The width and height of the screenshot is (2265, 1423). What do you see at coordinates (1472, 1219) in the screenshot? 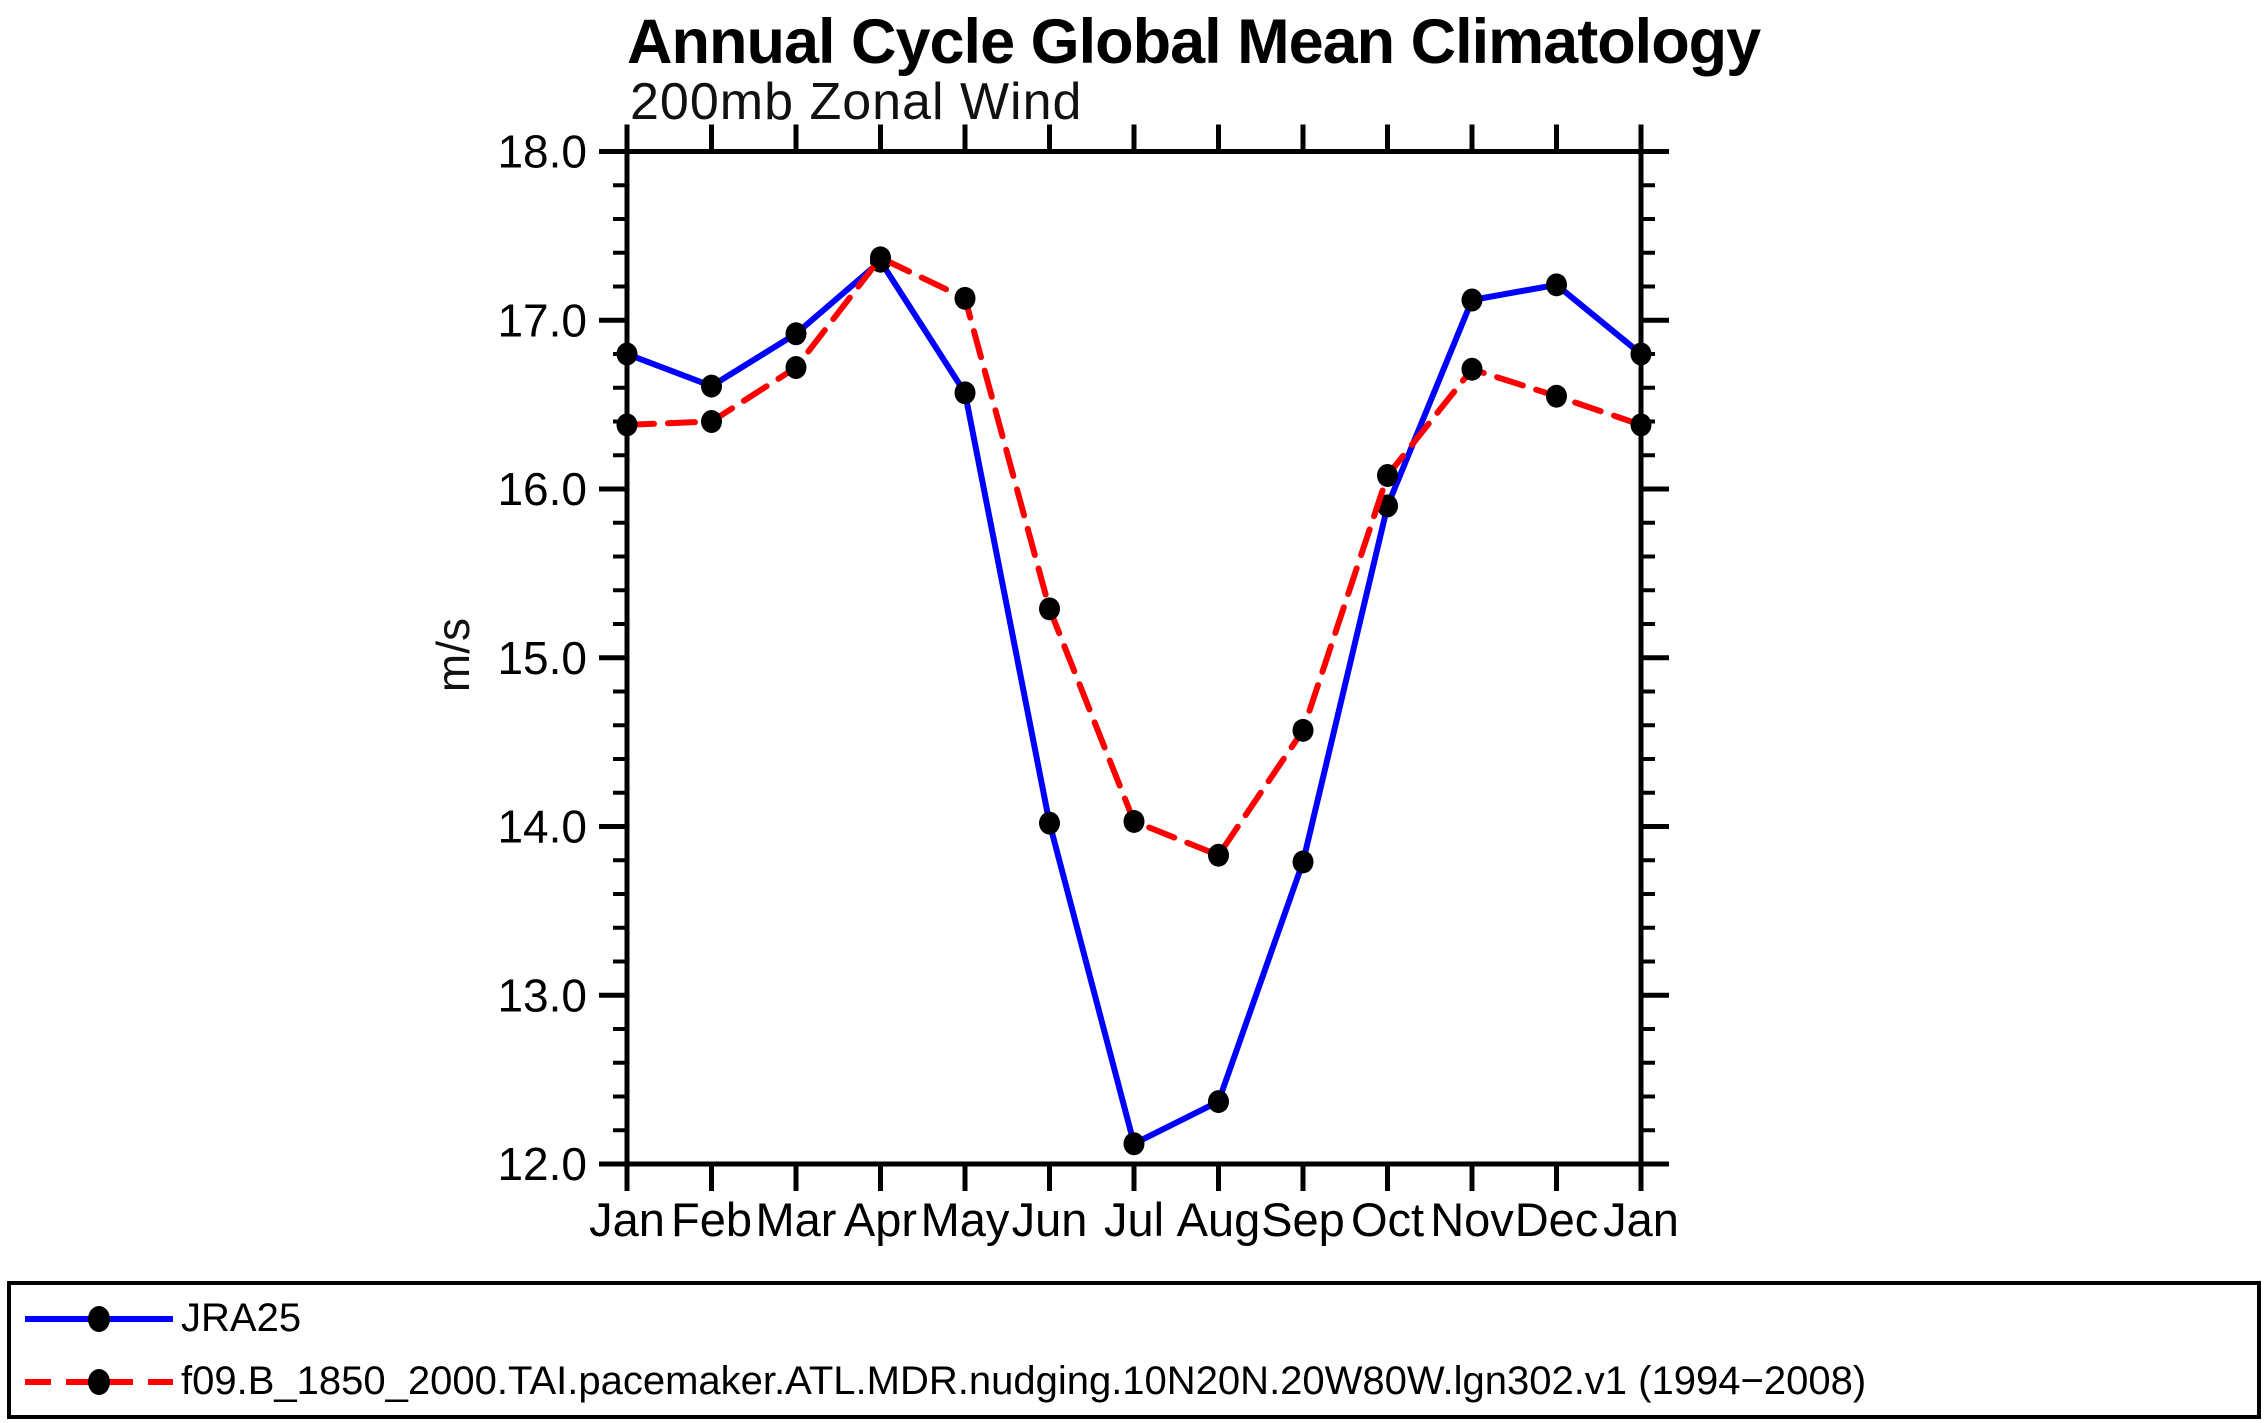
I see `x-tick-label: Nov` at bounding box center [1472, 1219].